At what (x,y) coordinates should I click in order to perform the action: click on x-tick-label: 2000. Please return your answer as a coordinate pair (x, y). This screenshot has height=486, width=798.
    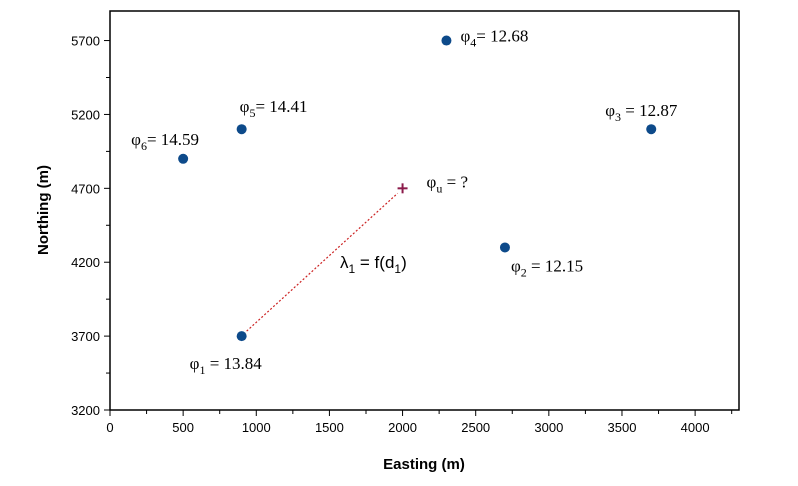
    Looking at the image, I should click on (402, 427).